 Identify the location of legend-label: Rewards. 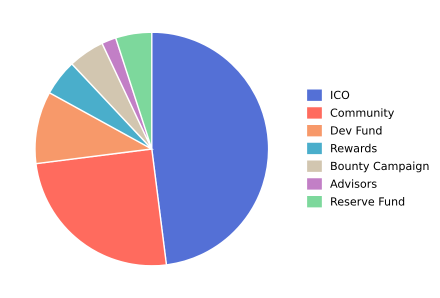
(354, 148).